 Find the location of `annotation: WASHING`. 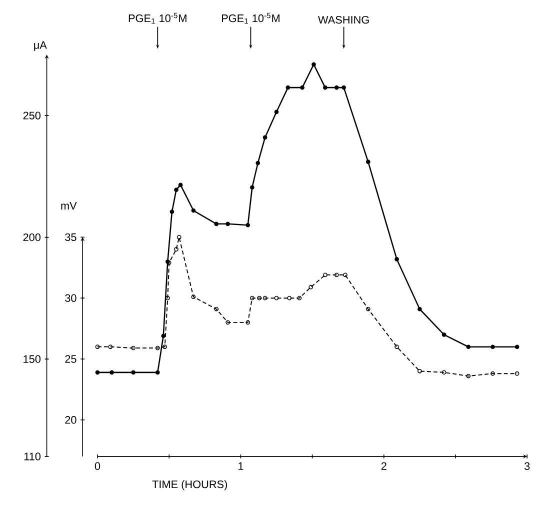

annotation: WASHING is located at coordinates (343, 20).